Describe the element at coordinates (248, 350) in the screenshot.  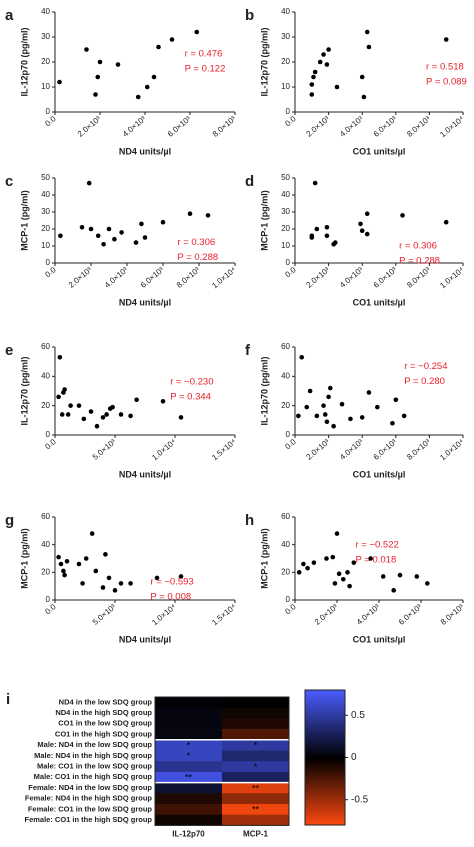
I see `panel-letter: f` at that location.